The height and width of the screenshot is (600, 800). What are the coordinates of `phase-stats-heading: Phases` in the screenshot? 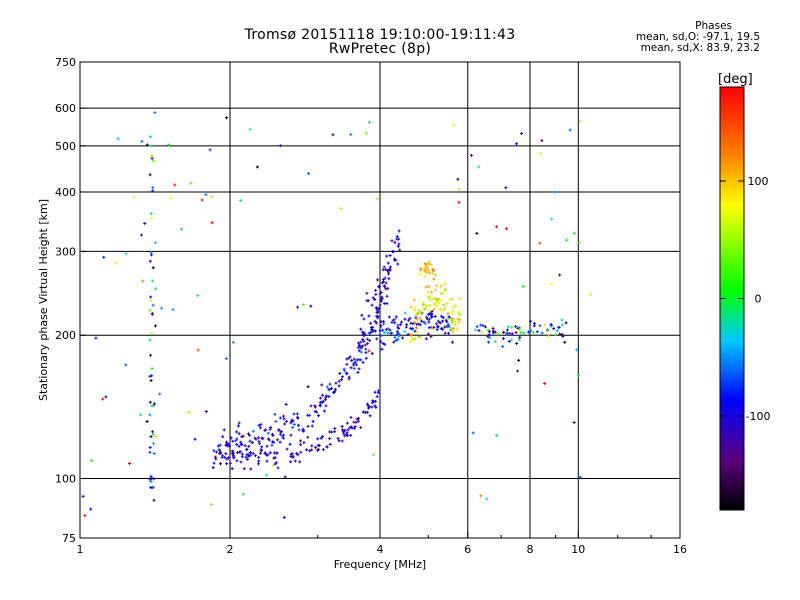 It's located at (713, 26).